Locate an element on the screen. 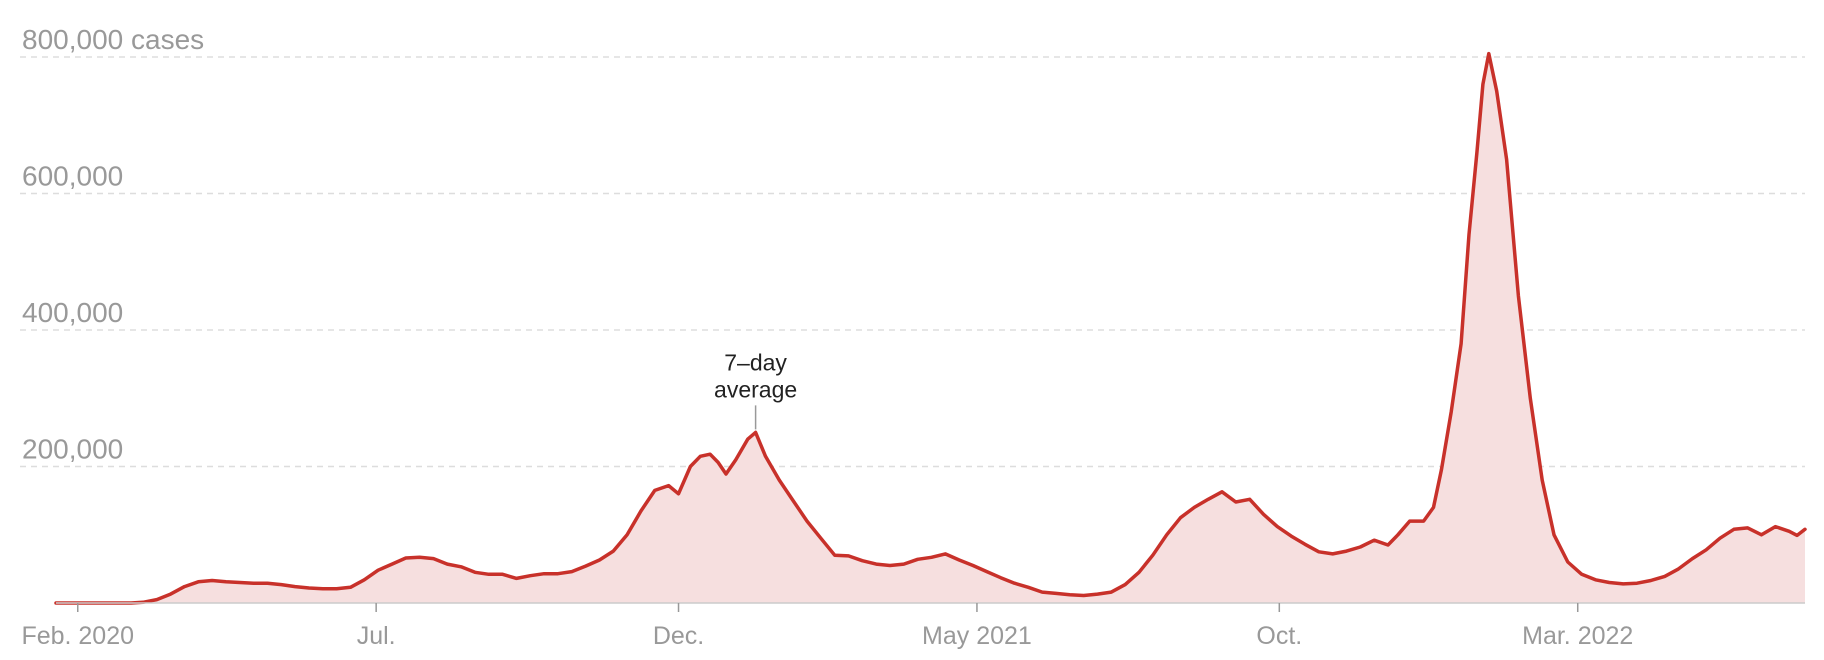 The width and height of the screenshot is (1824, 660). y-tick-label: 600,000 is located at coordinates (72, 176).